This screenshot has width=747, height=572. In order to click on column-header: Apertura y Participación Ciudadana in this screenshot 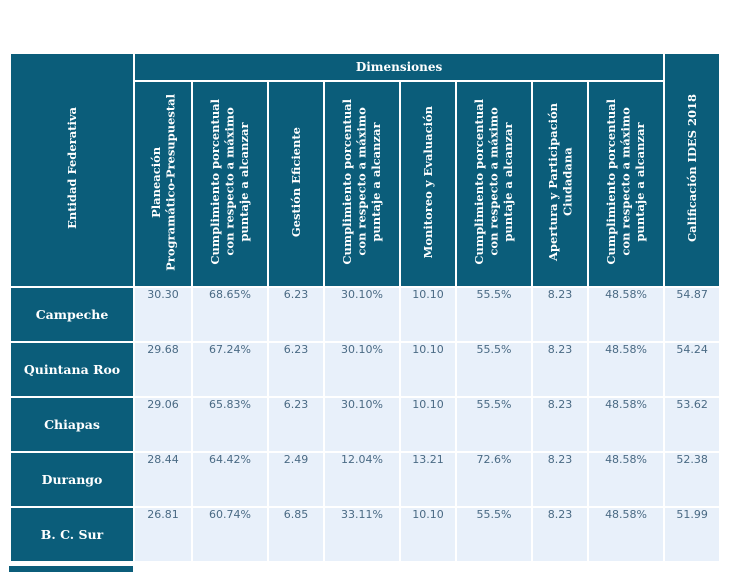, I will do `click(560, 184)`.